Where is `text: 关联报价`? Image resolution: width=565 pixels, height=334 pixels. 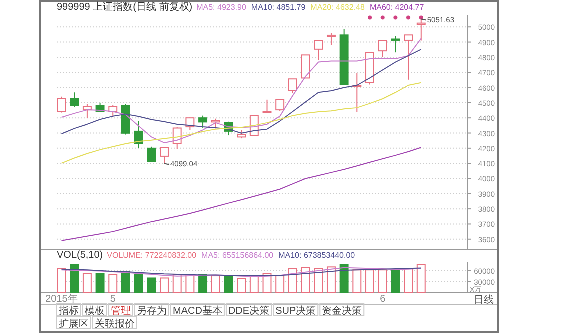 text: 关联报价 is located at coordinates (115, 324).